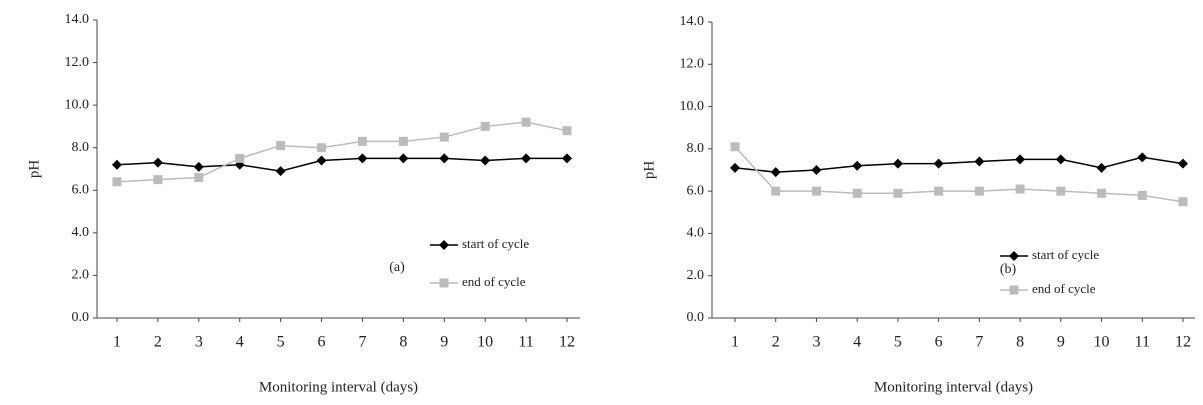 The image size is (1203, 405). Describe the element at coordinates (1008, 269) in the screenshot. I see `annotation: (b)` at that location.